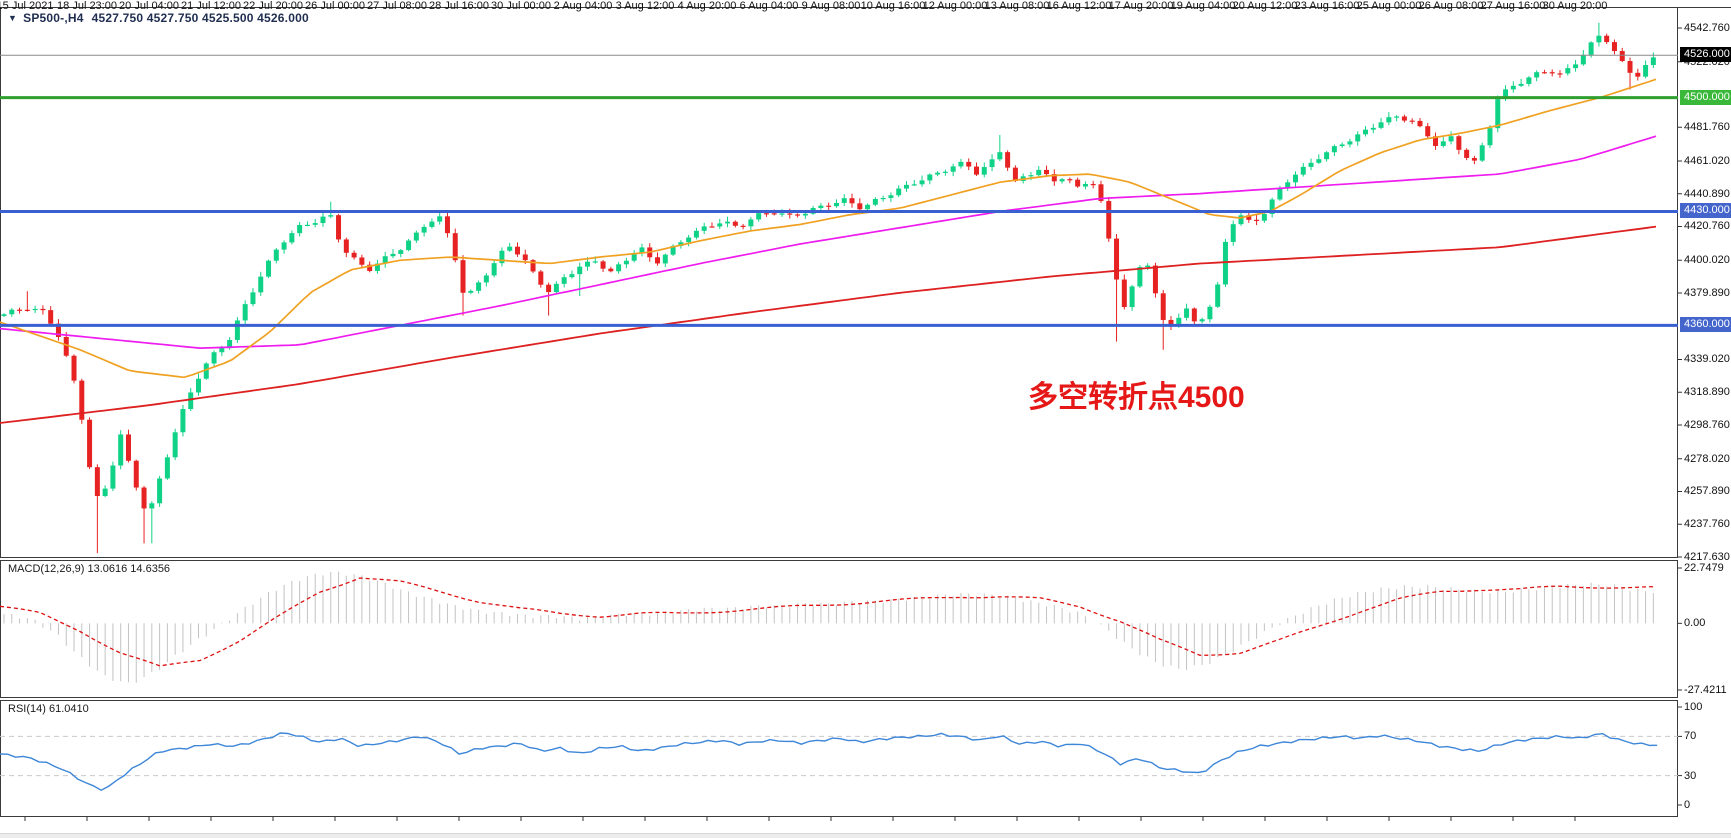 This screenshot has width=1731, height=838. What do you see at coordinates (1705, 97) in the screenshot?
I see `price-line-badge: 4500.000` at bounding box center [1705, 97].